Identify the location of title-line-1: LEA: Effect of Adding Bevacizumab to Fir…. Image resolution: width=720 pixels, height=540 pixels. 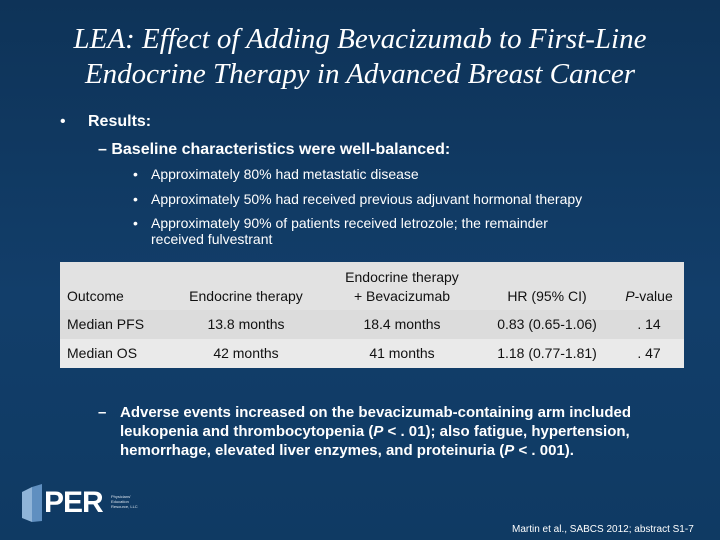
(360, 39).